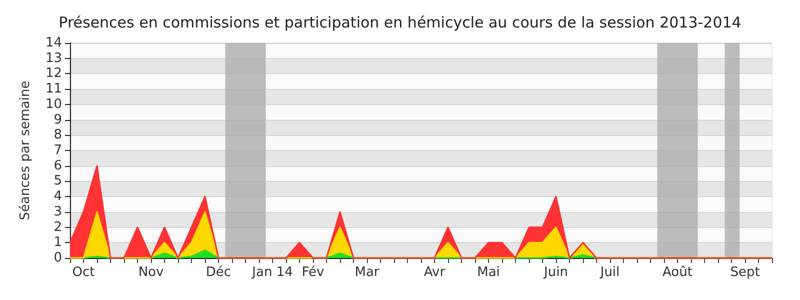  What do you see at coordinates (83, 272) in the screenshot?
I see `x-tick-label: Oct` at bounding box center [83, 272].